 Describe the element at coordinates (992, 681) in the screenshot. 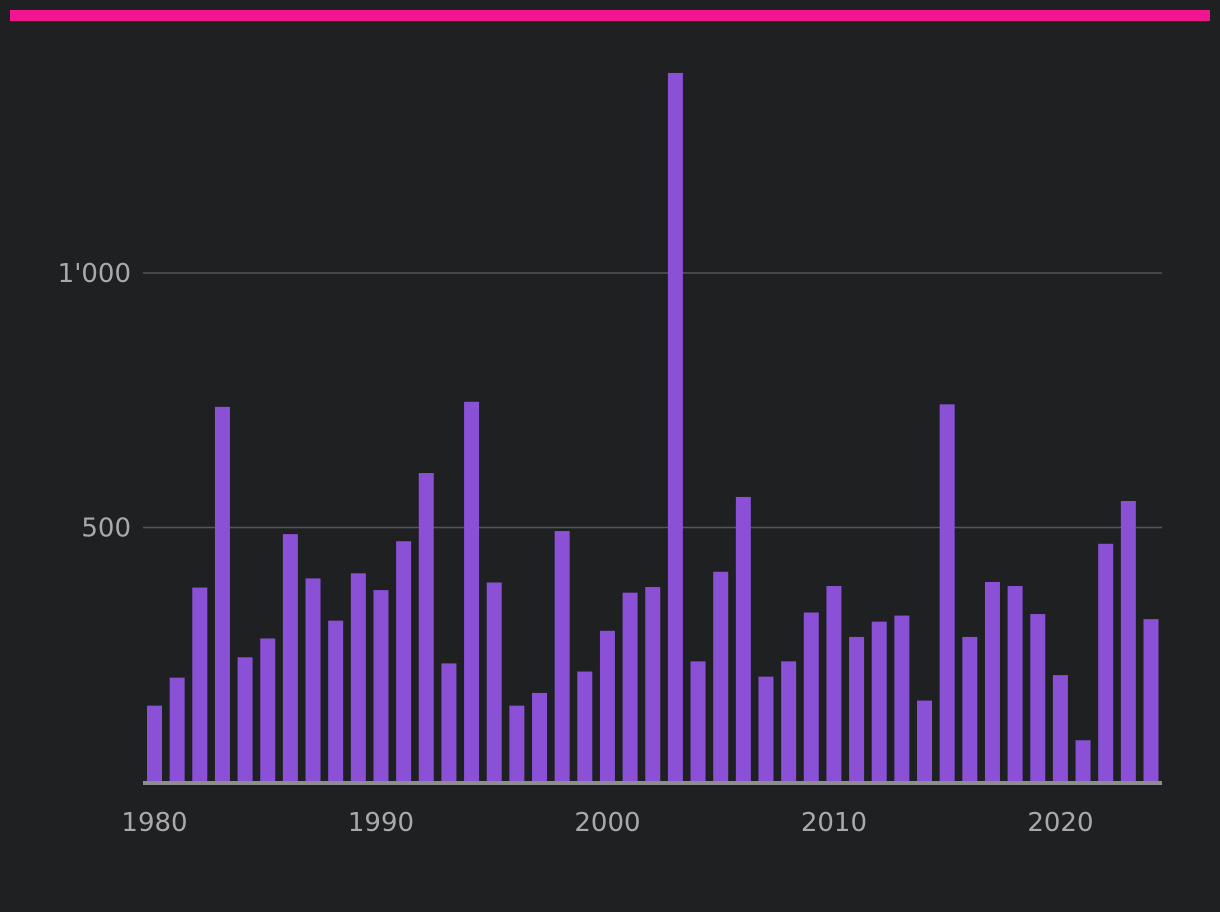

I see `bar-2017` at that location.